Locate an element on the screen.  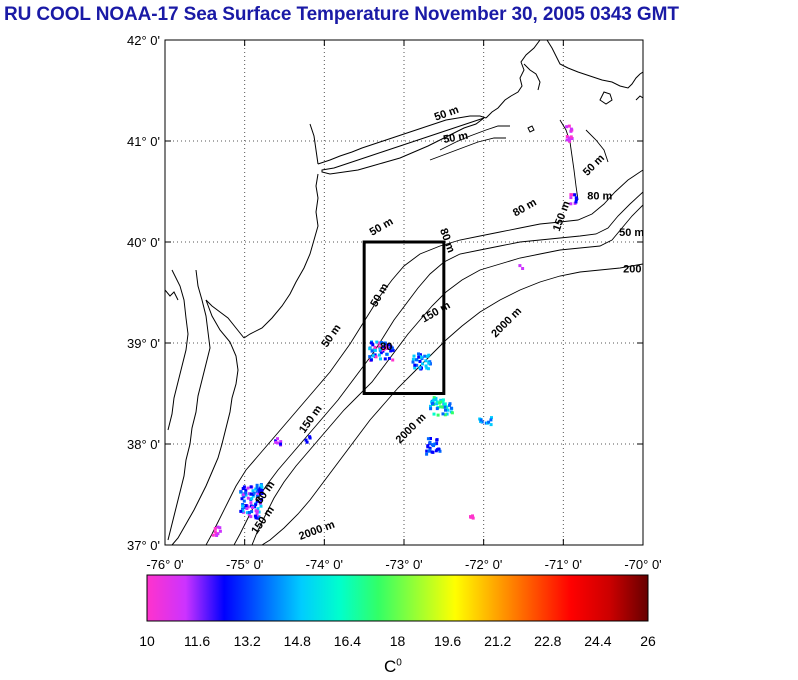
isobath-label: 80 is located at coordinates (386, 347).